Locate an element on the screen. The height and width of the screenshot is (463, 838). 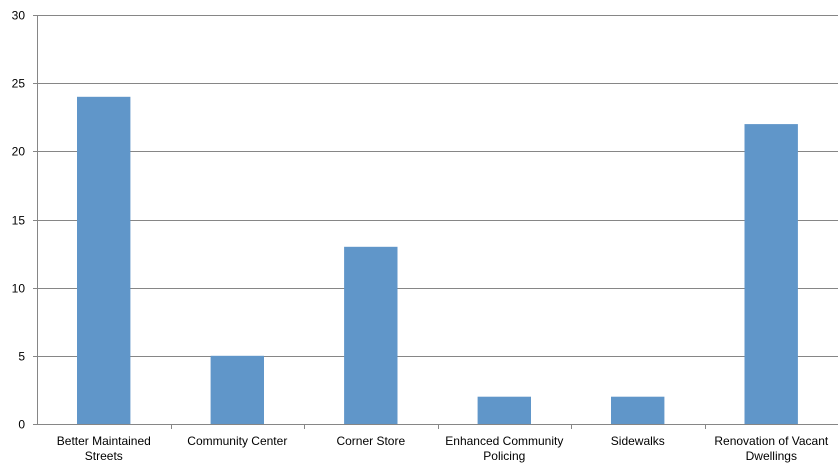
x-tick-label-5: Renovation of Vacant Dwellings is located at coordinates (771, 448).